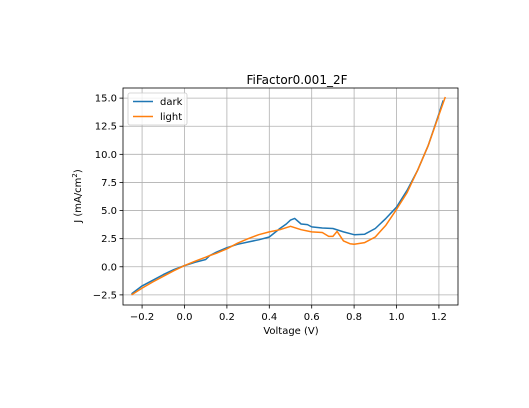  I want to click on legend-label-dark: dark, so click(171, 102).